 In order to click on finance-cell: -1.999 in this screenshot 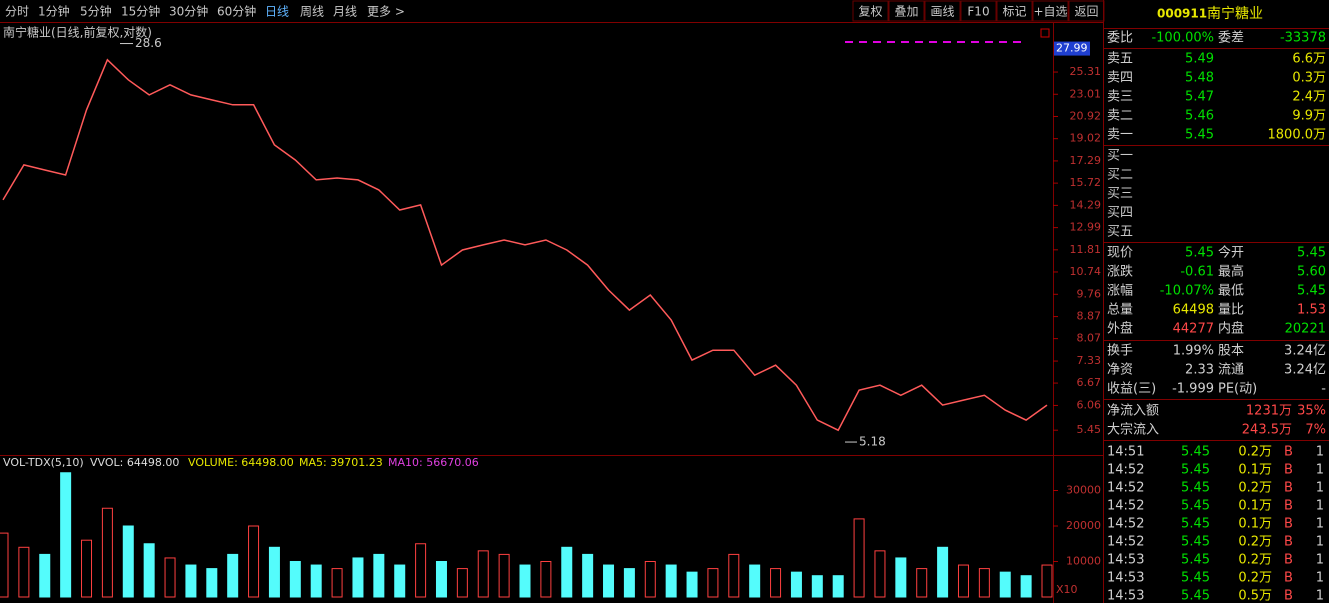, I will do `click(1193, 389)`.